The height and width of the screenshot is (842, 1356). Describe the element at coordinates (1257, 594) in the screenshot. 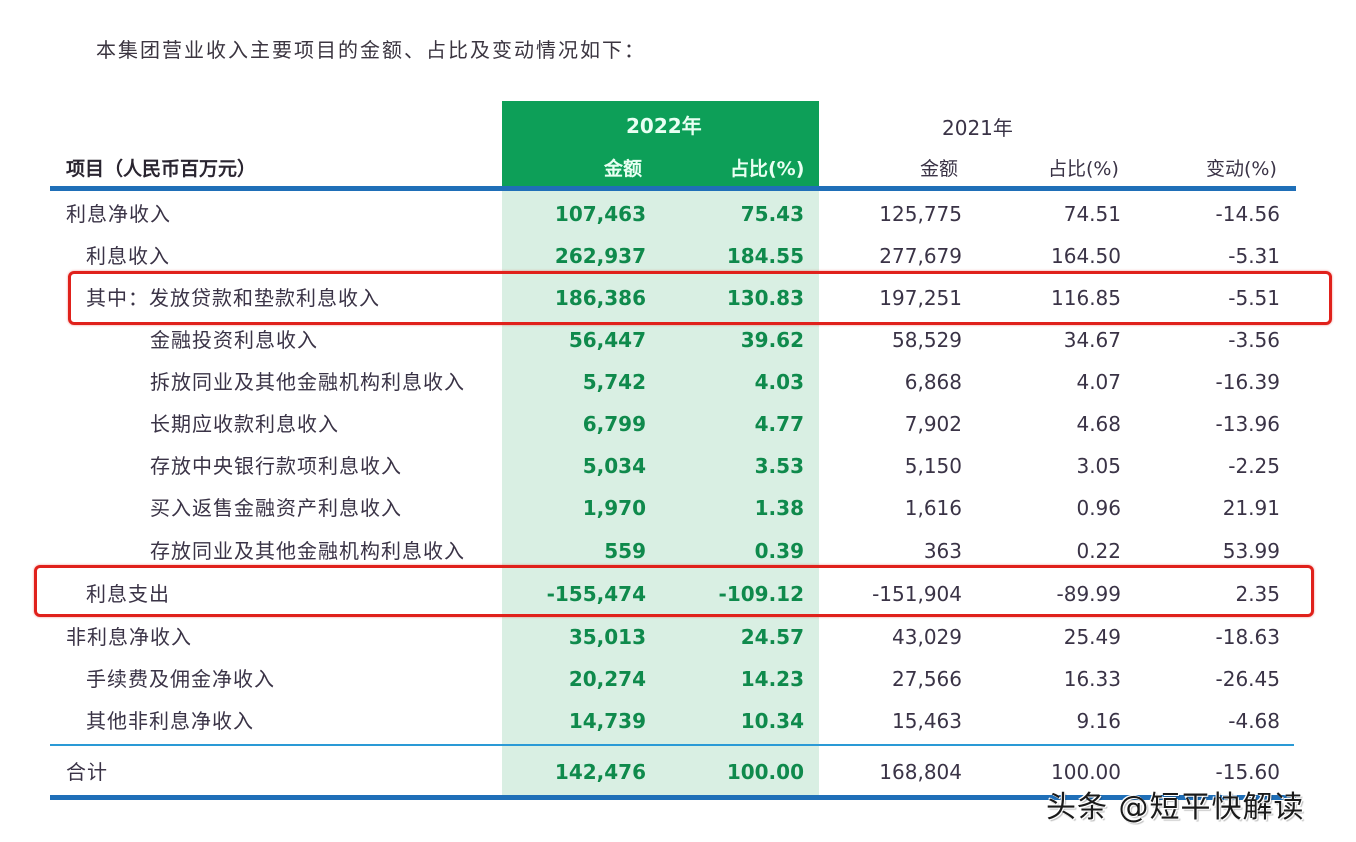

I see `change-pct: 2.35` at that location.